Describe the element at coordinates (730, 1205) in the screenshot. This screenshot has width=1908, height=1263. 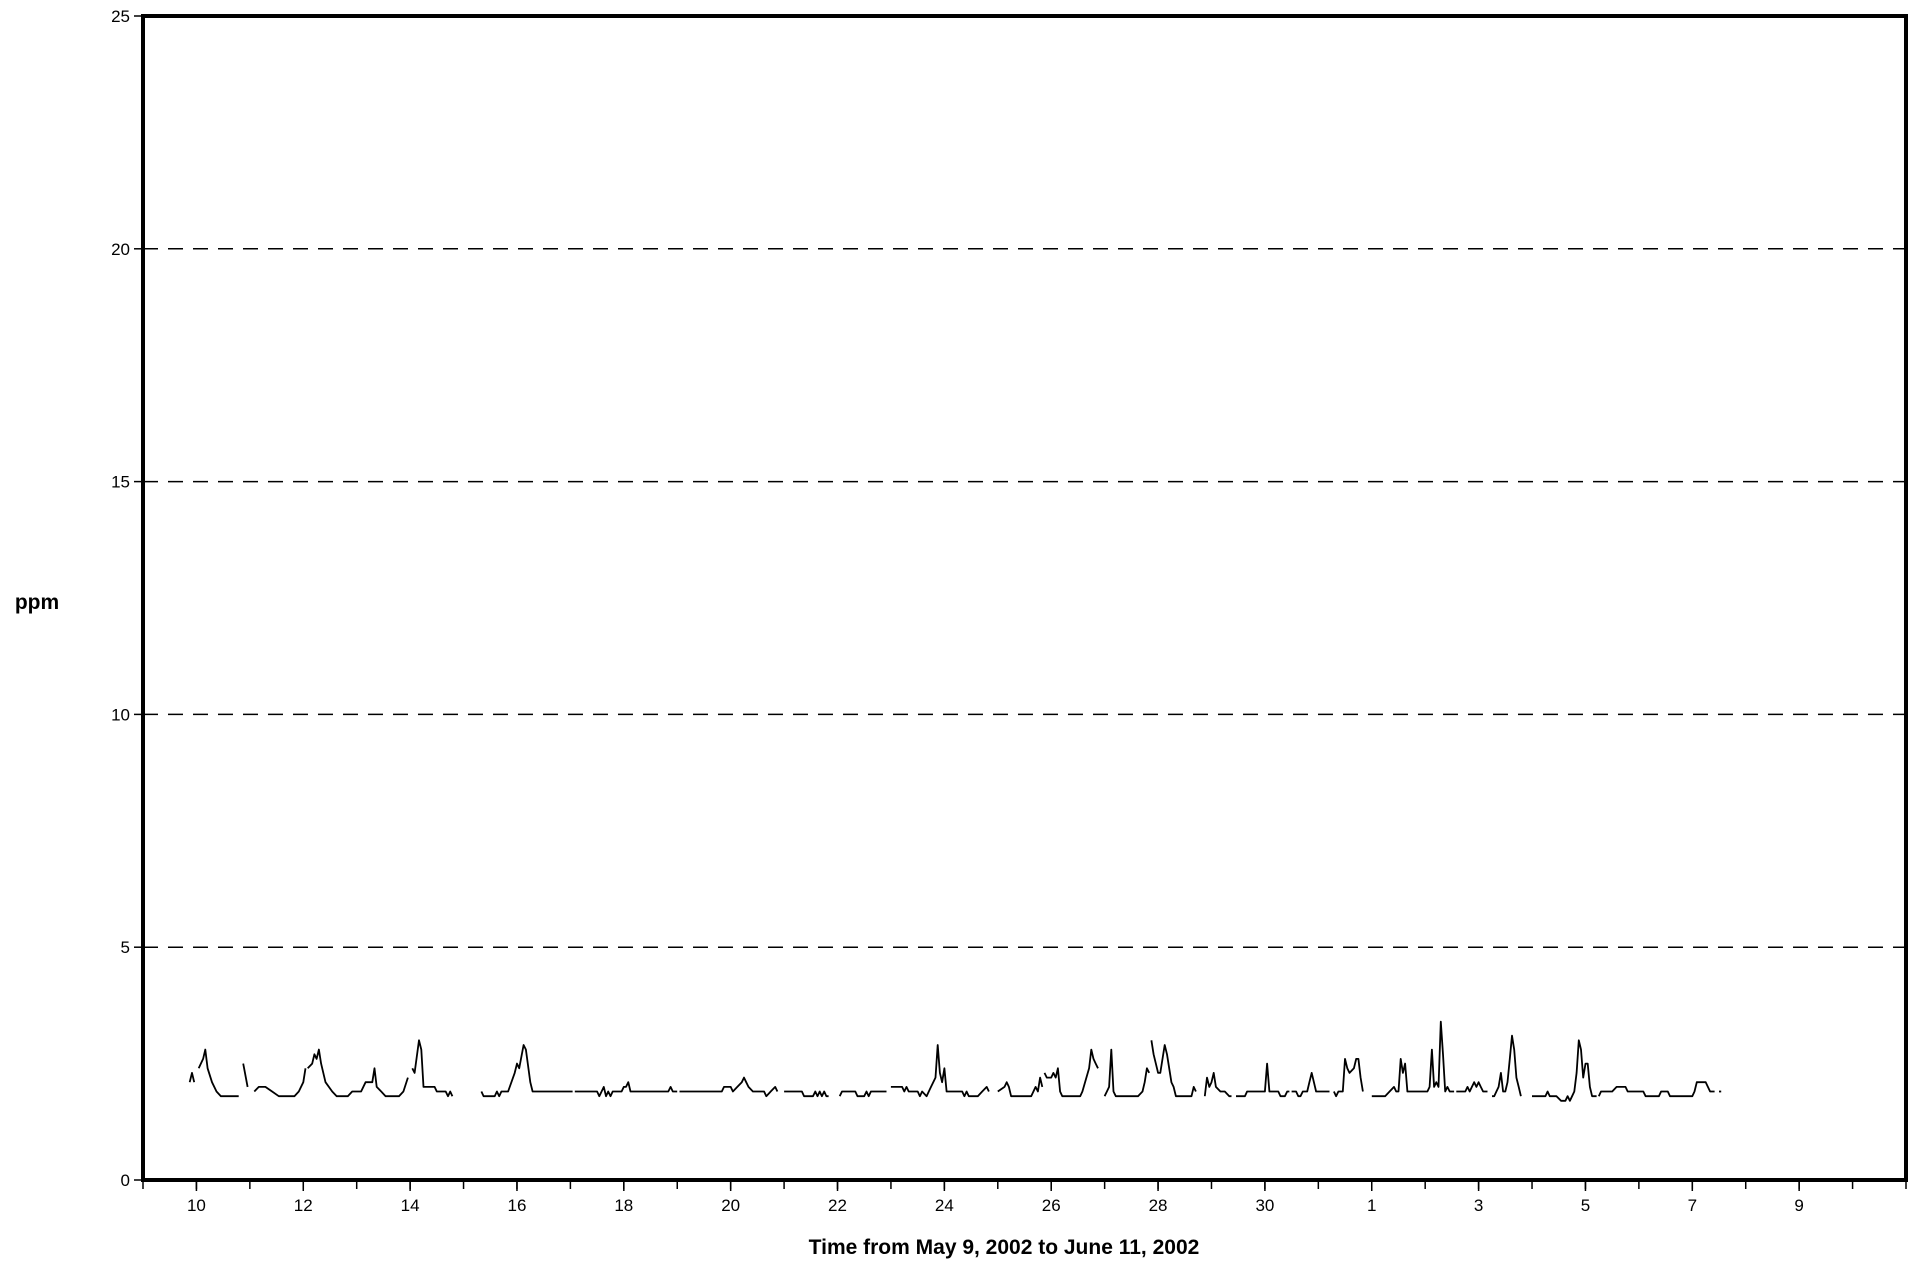
I see `x-tick-label: 20` at that location.